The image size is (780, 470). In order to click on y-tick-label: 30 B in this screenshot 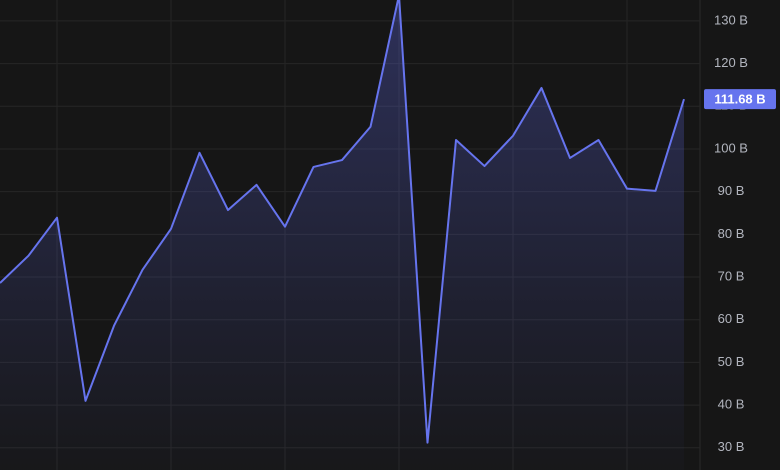, I will do `click(731, 446)`.